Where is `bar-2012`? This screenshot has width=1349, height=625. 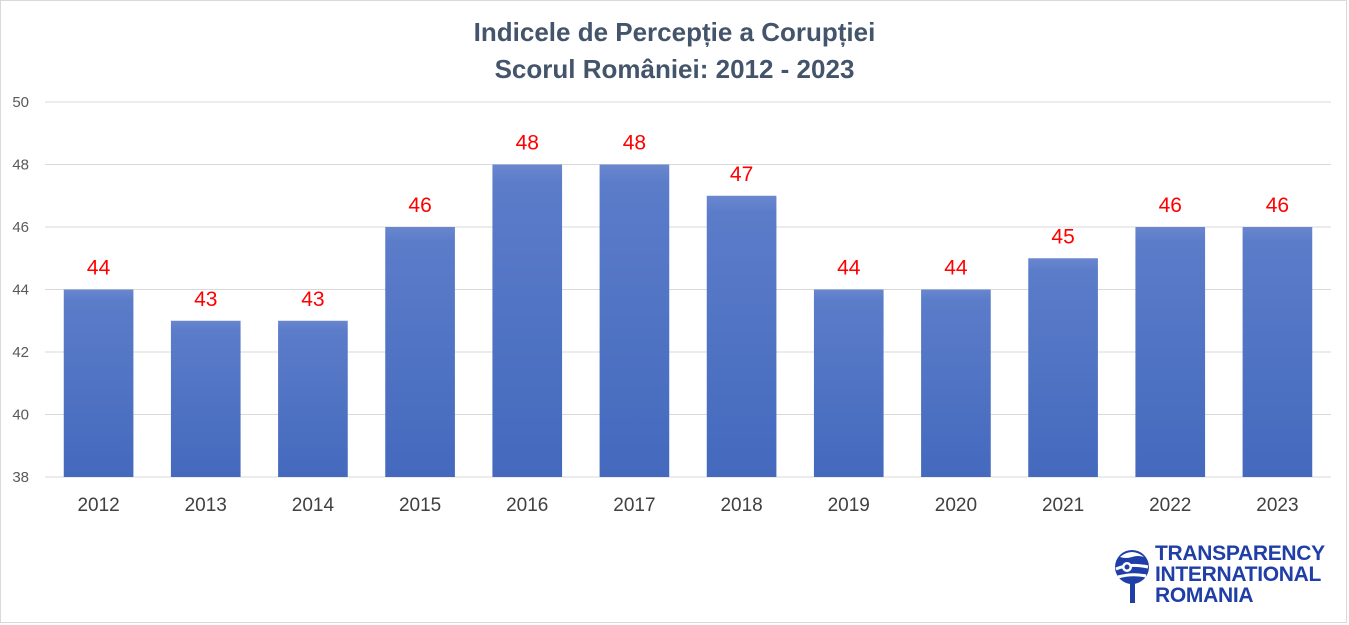
bar-2012 is located at coordinates (98, 383).